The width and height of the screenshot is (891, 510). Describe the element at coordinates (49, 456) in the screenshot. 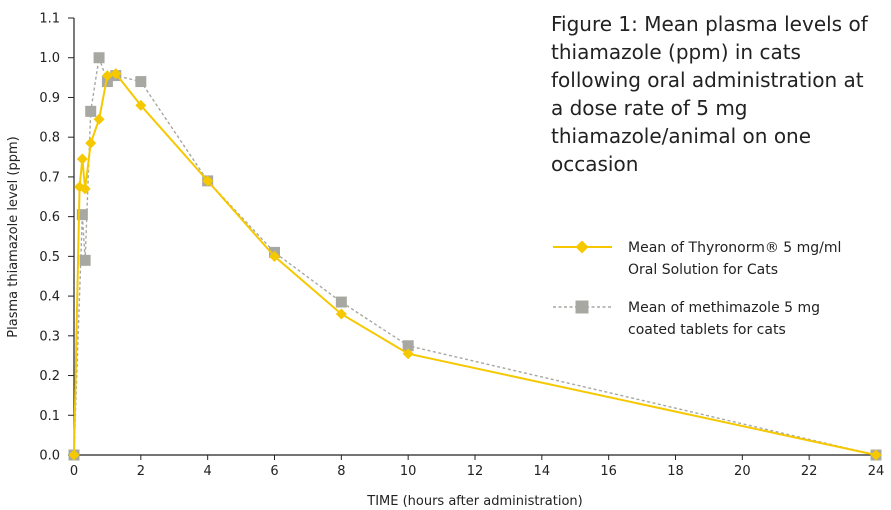

I see `y-tick-label: 0.0` at that location.